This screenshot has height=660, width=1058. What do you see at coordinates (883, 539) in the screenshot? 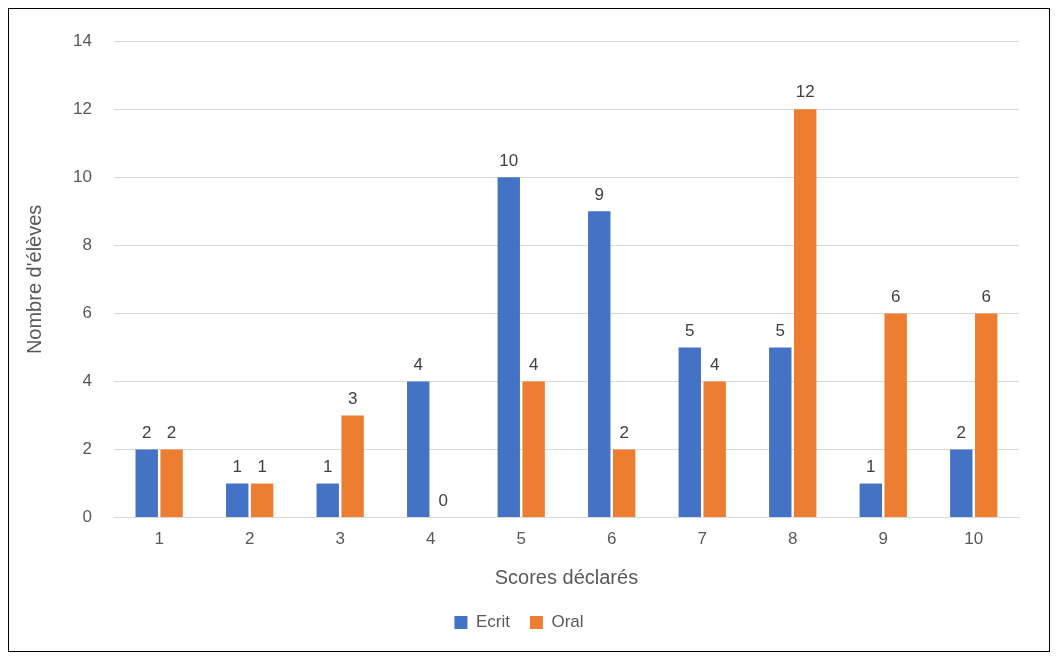
I see `x-tick-label: 9` at bounding box center [883, 539].